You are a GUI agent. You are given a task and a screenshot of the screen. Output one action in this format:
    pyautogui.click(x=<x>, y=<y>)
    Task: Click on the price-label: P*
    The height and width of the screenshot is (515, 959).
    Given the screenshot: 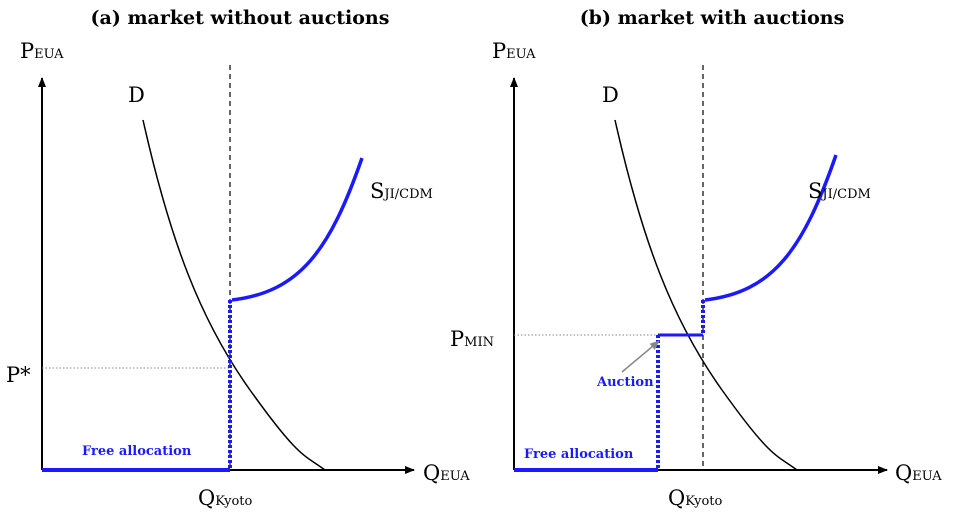 What is the action you would take?
    pyautogui.click(x=18, y=375)
    